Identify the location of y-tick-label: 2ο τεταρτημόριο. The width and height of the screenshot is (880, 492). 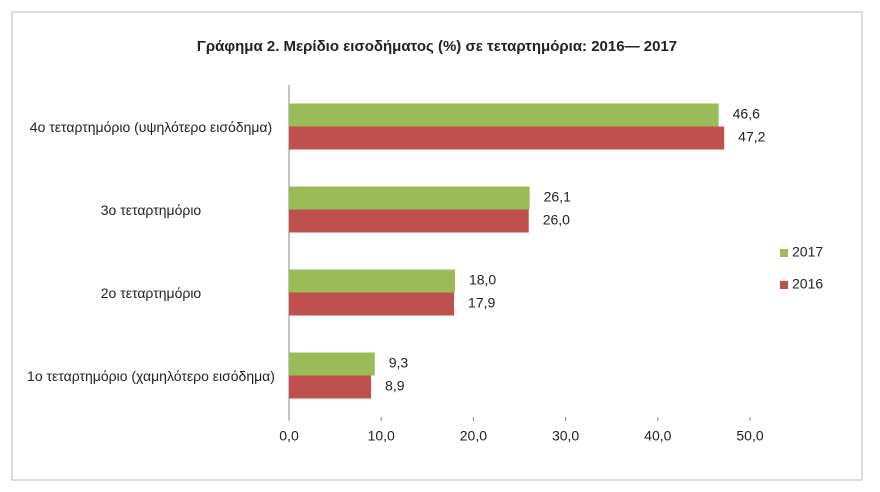
(151, 292).